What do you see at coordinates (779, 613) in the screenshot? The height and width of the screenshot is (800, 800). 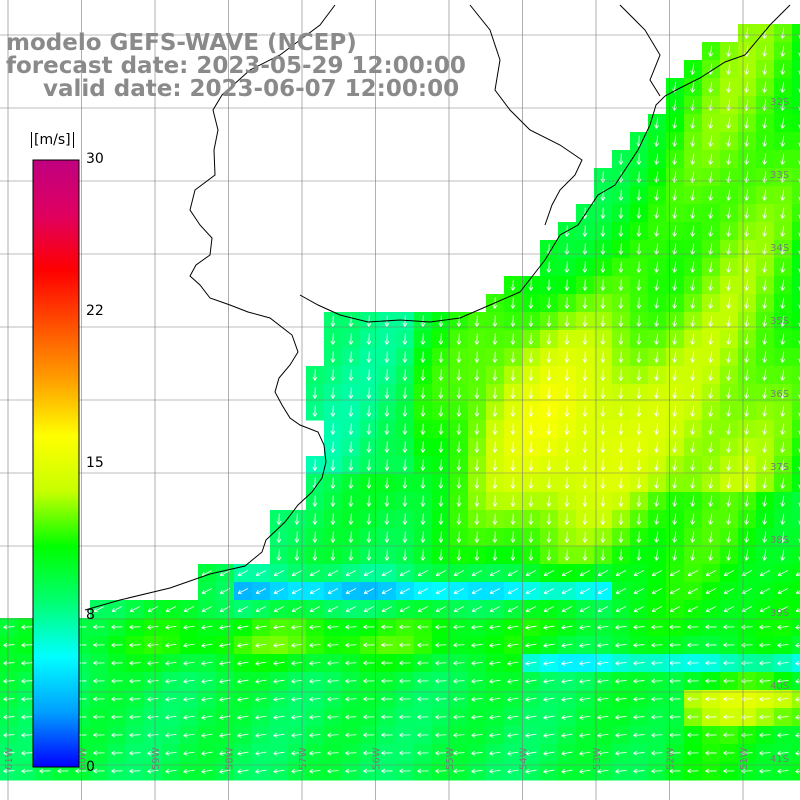 I see `lat-label: 39S` at bounding box center [779, 613].